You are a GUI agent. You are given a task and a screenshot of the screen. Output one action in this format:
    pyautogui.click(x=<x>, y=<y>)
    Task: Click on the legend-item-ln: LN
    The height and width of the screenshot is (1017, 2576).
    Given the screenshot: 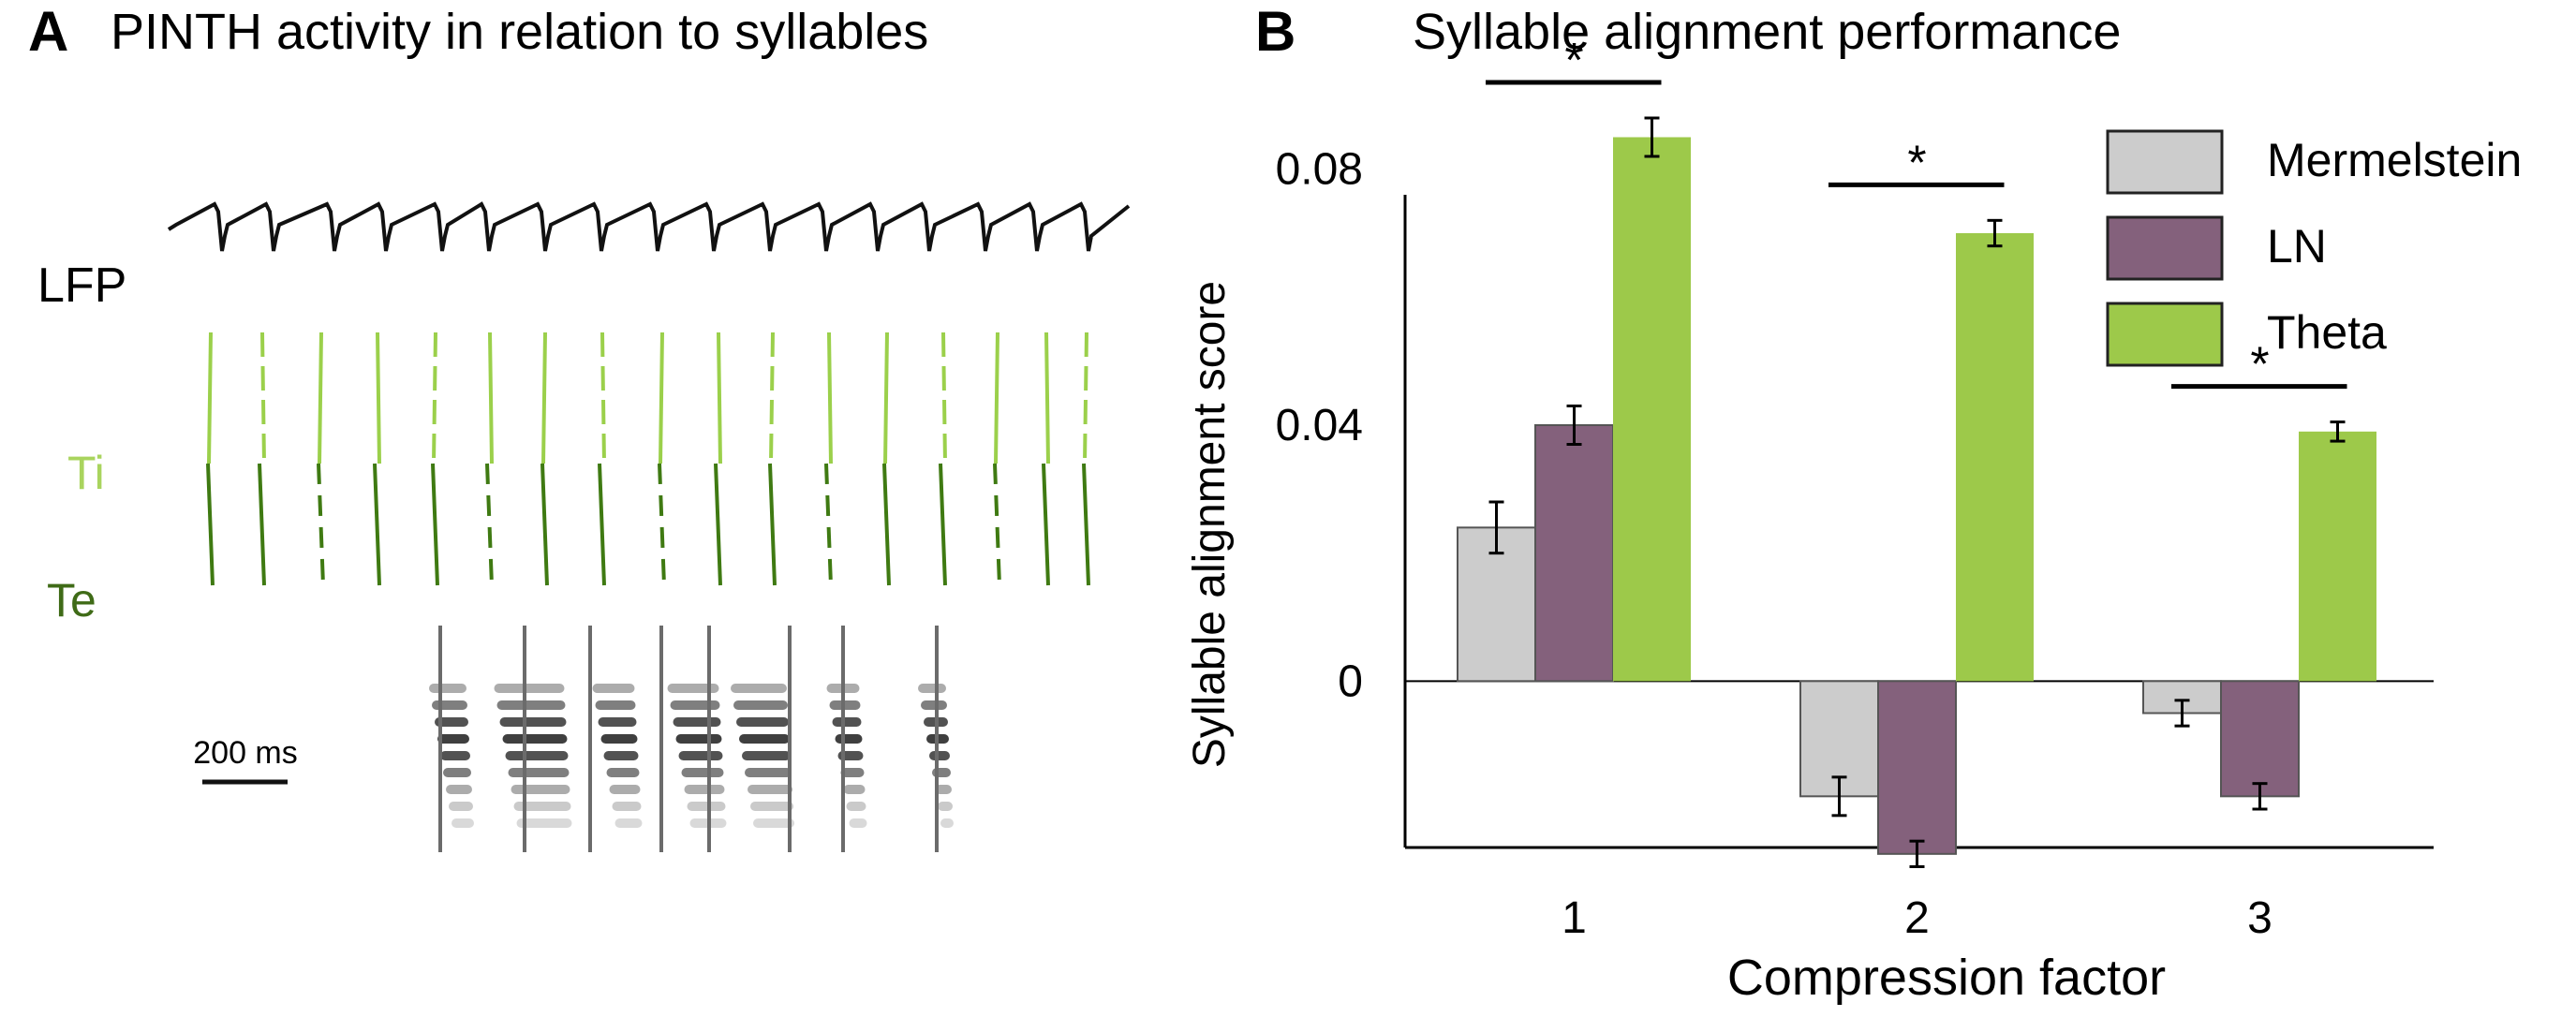 What is the action you would take?
    pyautogui.click(x=2216, y=248)
    